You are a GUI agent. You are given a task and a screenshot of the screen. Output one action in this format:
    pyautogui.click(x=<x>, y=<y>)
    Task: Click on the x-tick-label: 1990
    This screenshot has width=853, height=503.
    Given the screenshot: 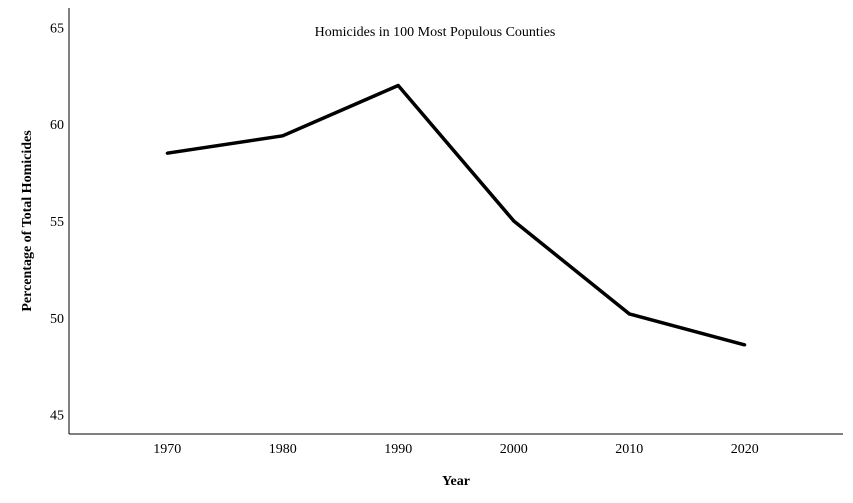 What is the action you would take?
    pyautogui.click(x=398, y=449)
    